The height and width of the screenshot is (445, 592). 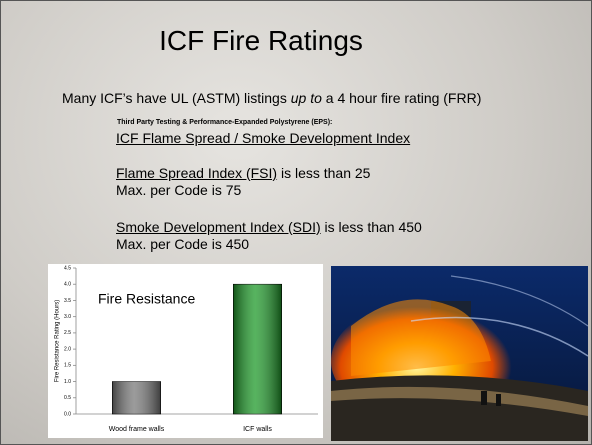 What do you see at coordinates (67, 333) in the screenshot?
I see `y-tick-label: 2.5` at bounding box center [67, 333].